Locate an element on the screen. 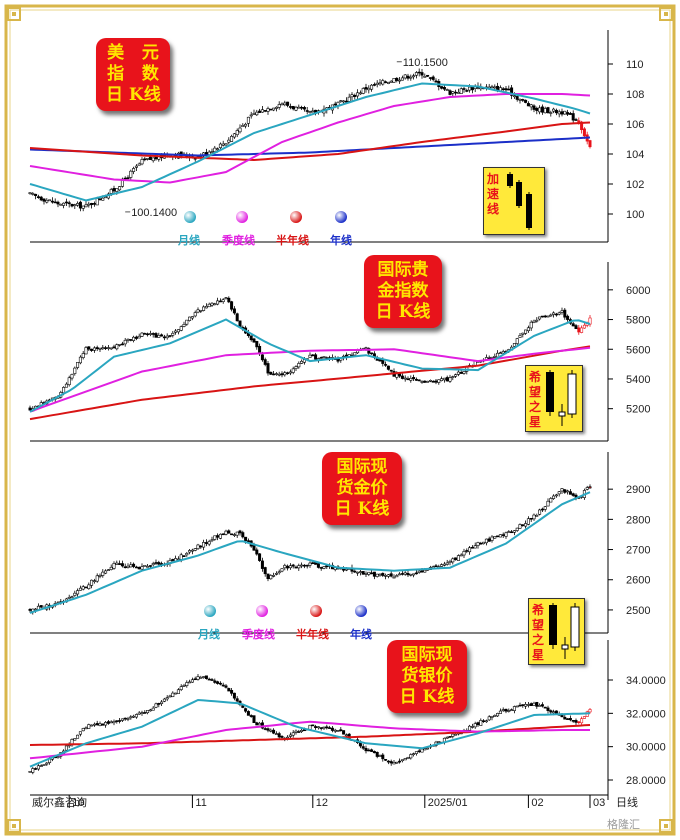 The height and width of the screenshot is (840, 680). watermark-text: 格隆汇 is located at coordinates (623, 824).